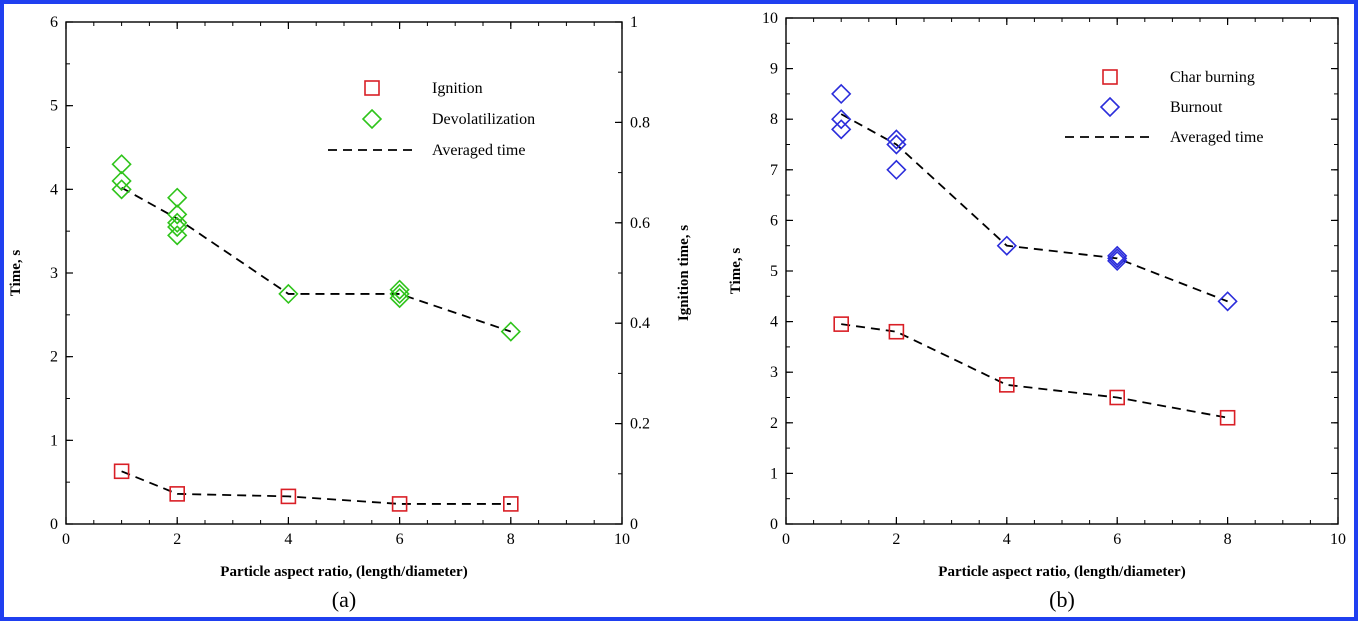 The height and width of the screenshot is (621, 1358). I want to click on y-tick-label: 10, so click(770, 18).